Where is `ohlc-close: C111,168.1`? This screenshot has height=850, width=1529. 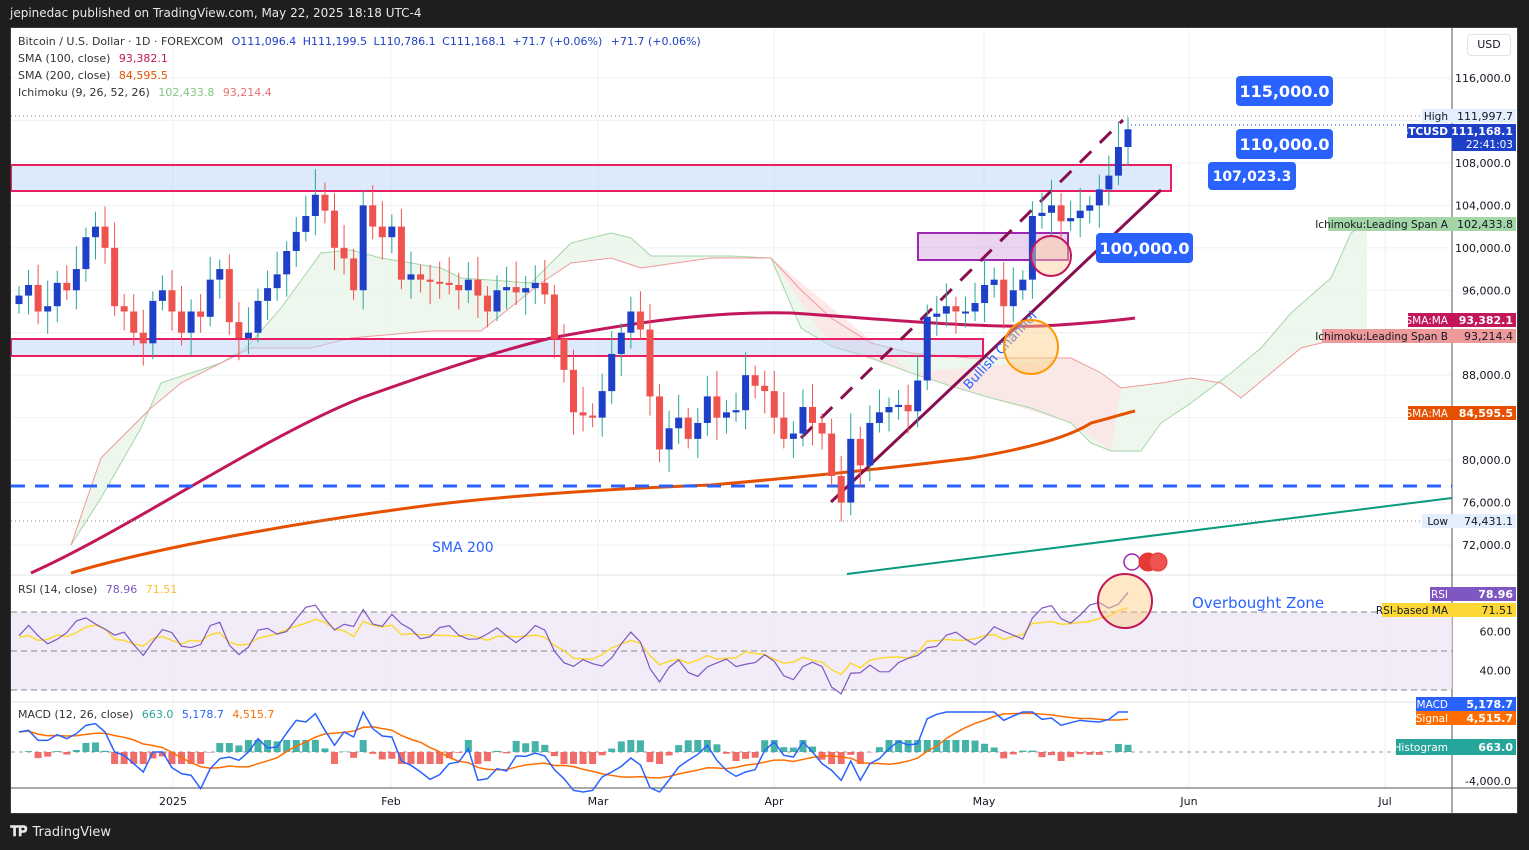 ohlc-close: C111,168.1 is located at coordinates (474, 41).